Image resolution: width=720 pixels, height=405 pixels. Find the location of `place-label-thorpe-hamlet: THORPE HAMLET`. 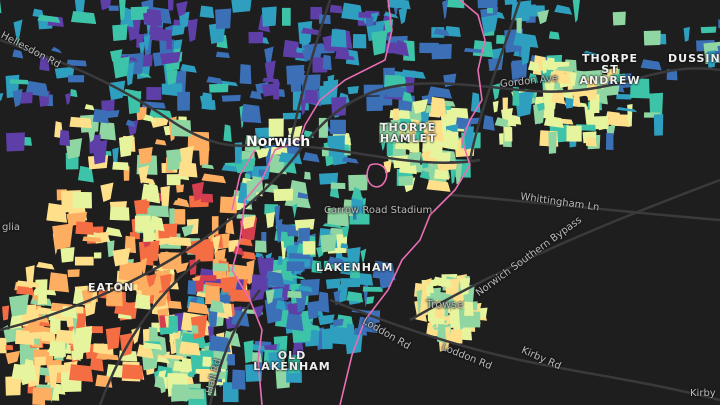

place-label-thorpe-hamlet: THORPE HAMLET is located at coordinates (408, 133).